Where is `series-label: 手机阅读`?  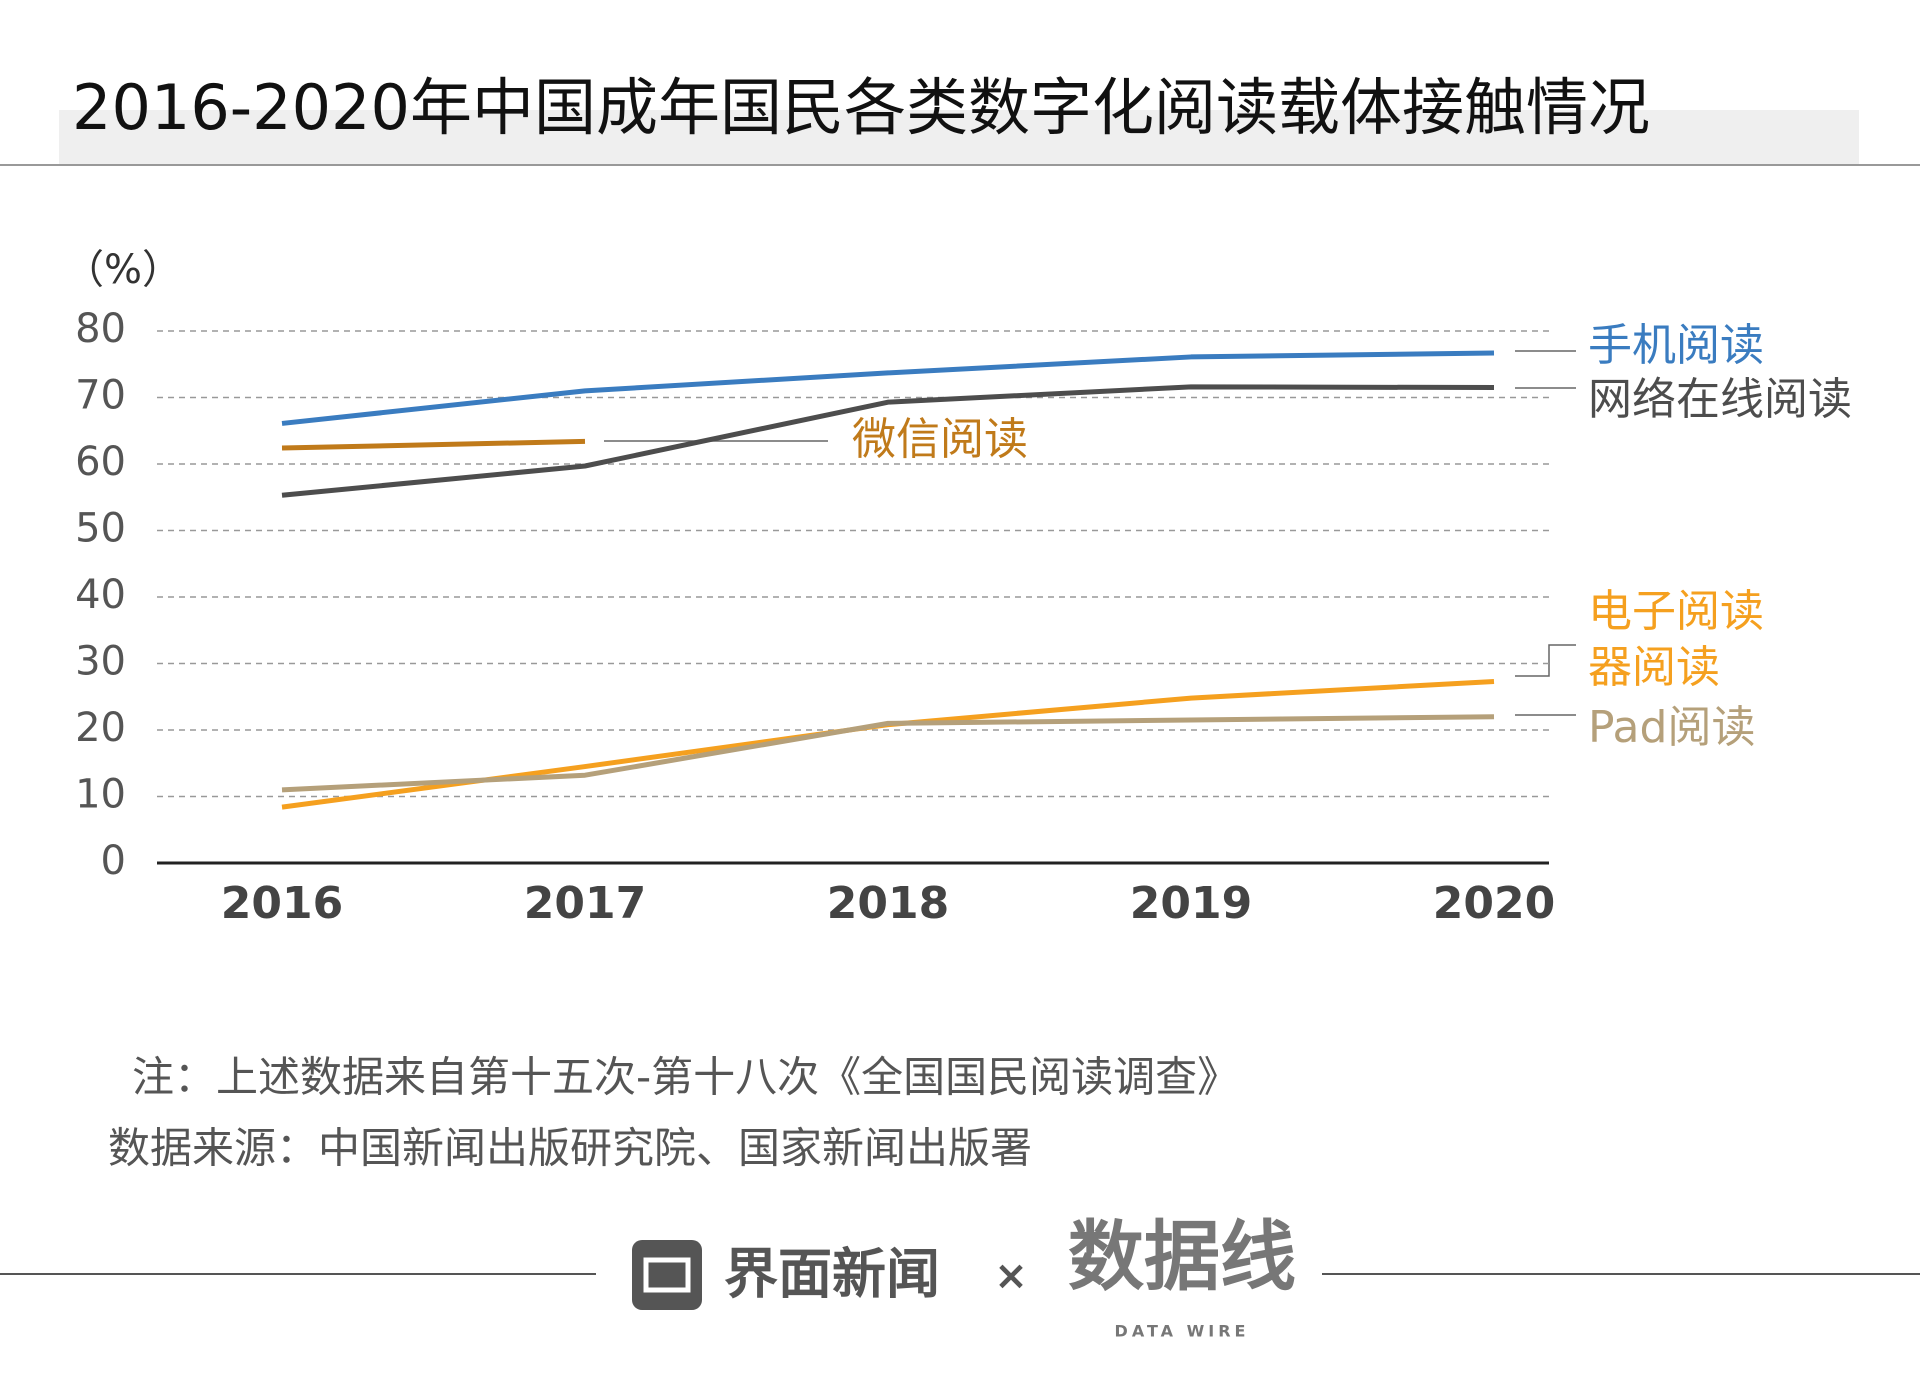
series-label: 手机阅读 is located at coordinates (1676, 345).